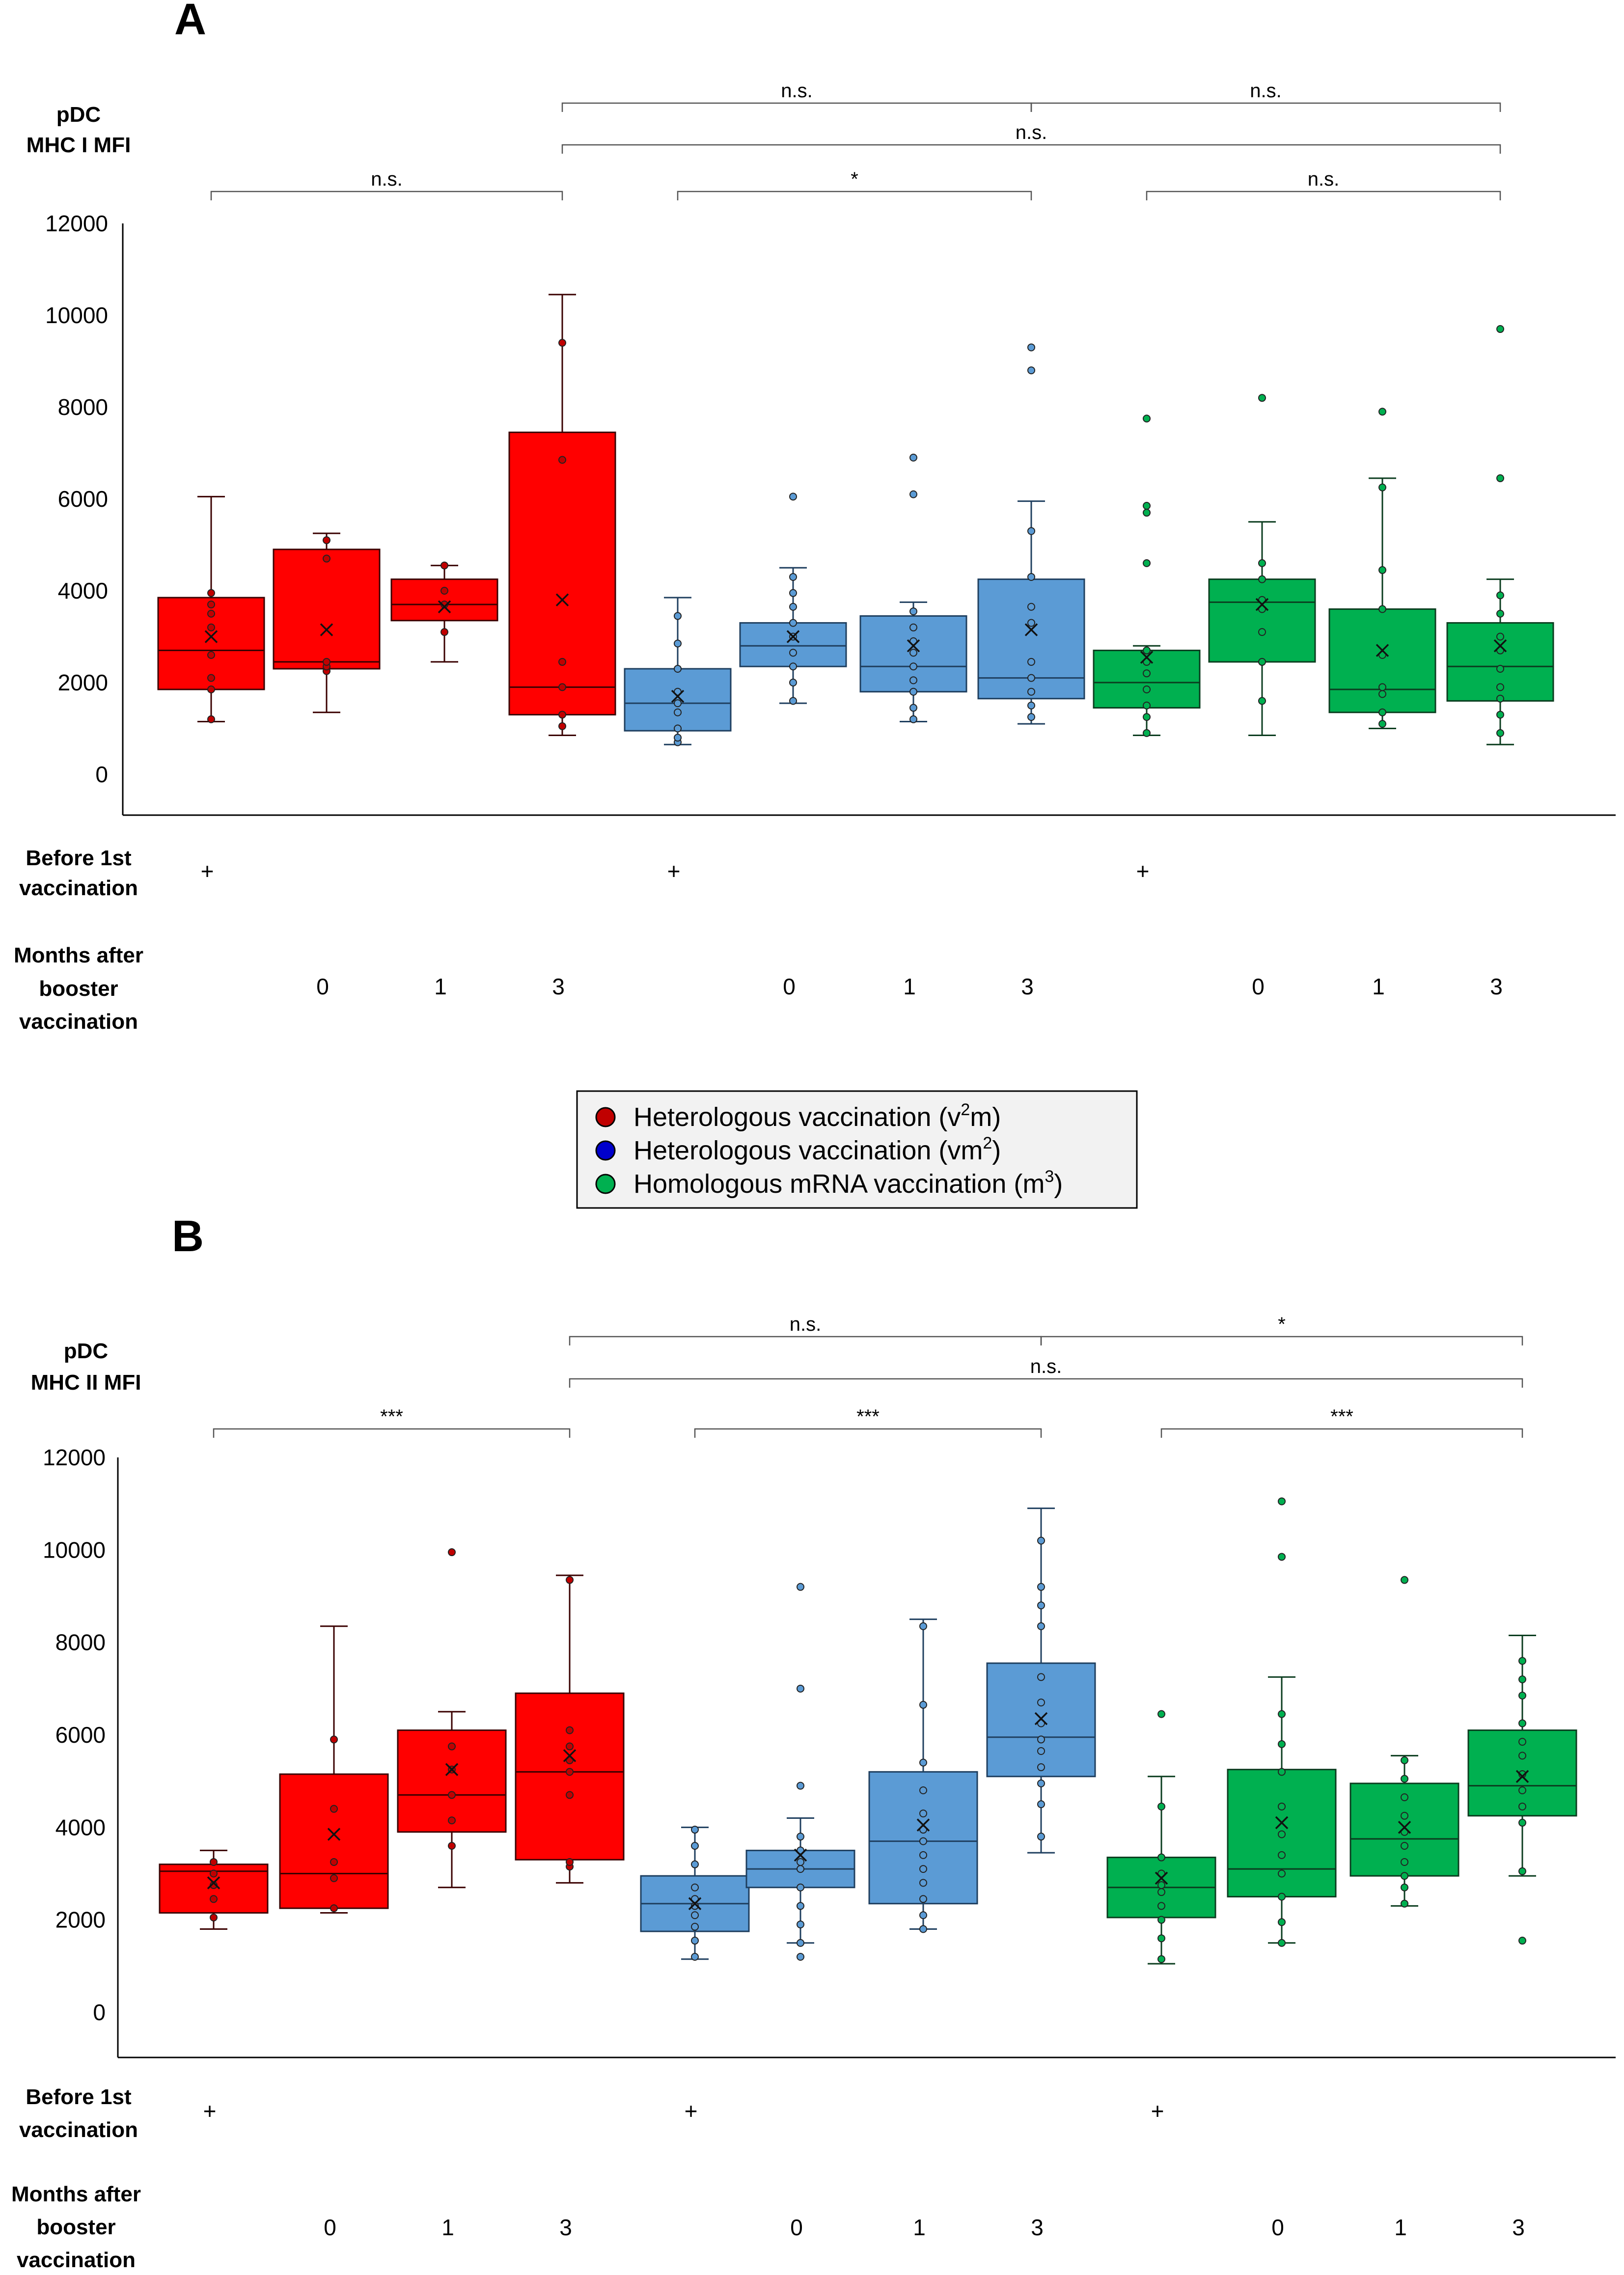 Image resolution: width=1624 pixels, height=2275 pixels. I want to click on significance-bracket: *, so click(1281, 1329).